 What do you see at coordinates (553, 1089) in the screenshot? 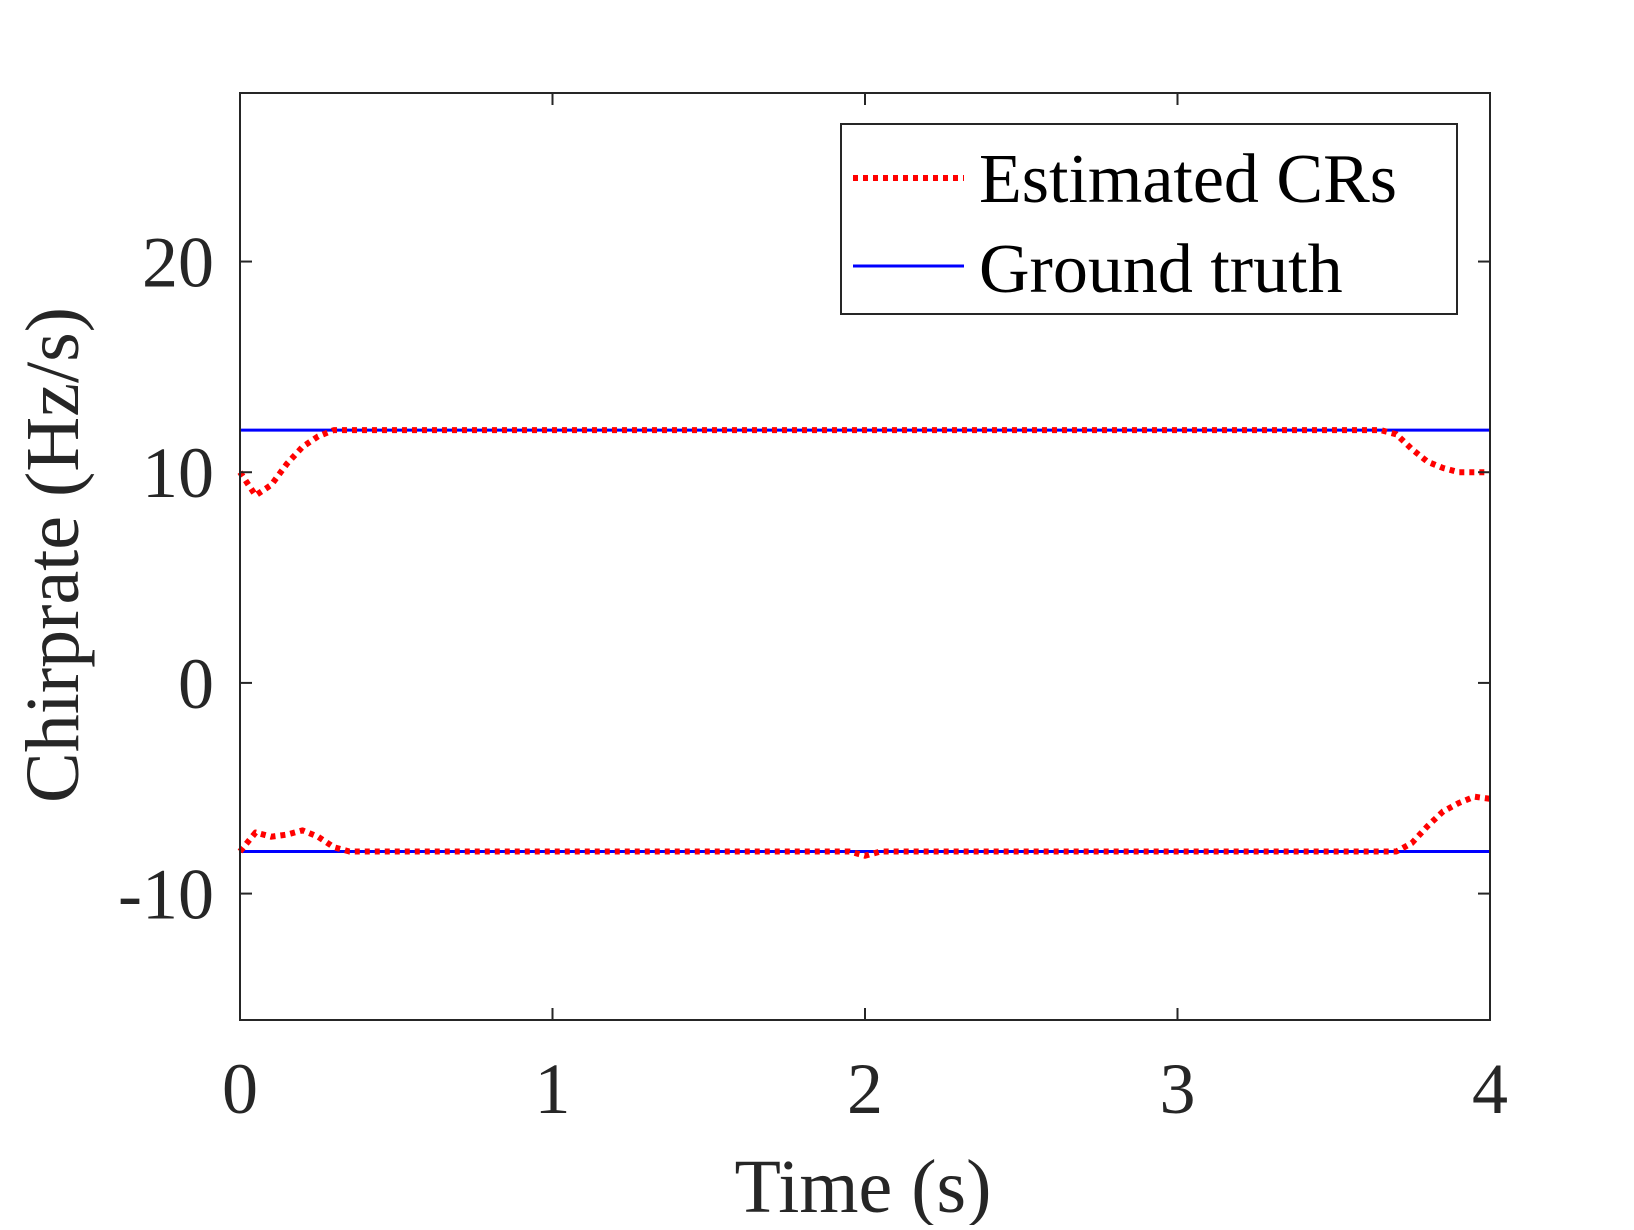
I see `x-tick-label: 1` at bounding box center [553, 1089].